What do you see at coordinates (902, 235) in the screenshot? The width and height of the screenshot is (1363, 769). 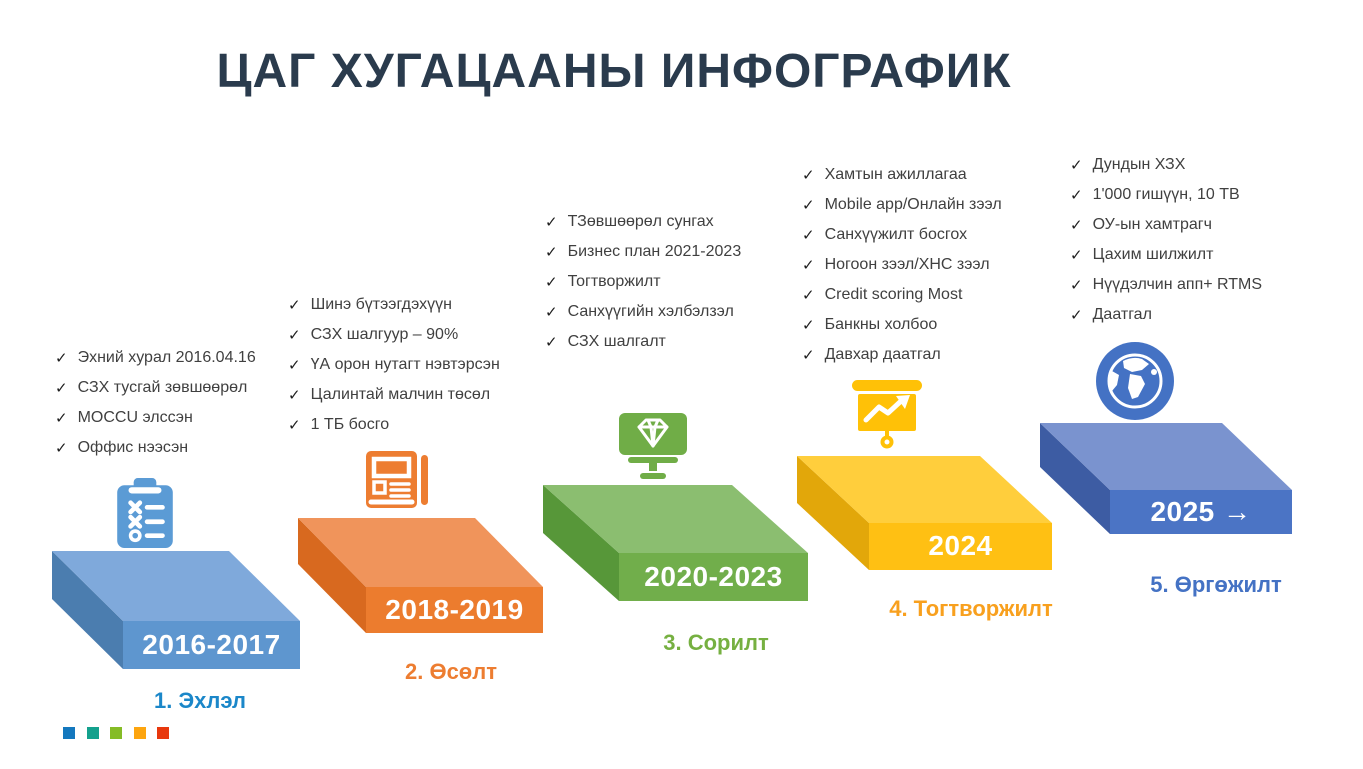 I see `bullet-item: ✓ Санхүүжилт босгох` at bounding box center [902, 235].